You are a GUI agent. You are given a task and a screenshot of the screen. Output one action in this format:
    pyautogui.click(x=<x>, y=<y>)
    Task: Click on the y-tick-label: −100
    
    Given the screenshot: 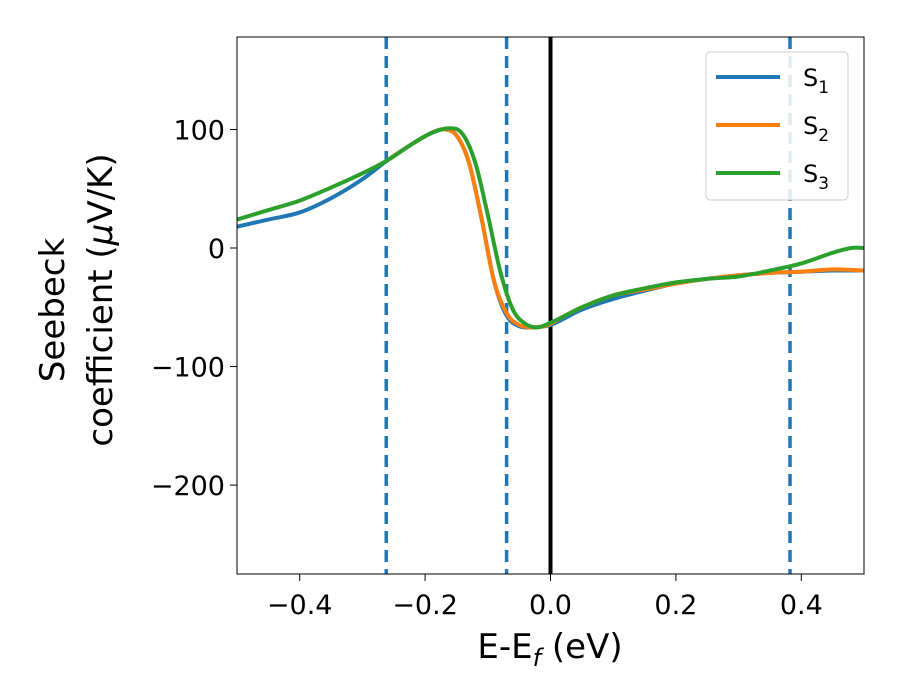 What is the action you would take?
    pyautogui.click(x=188, y=368)
    